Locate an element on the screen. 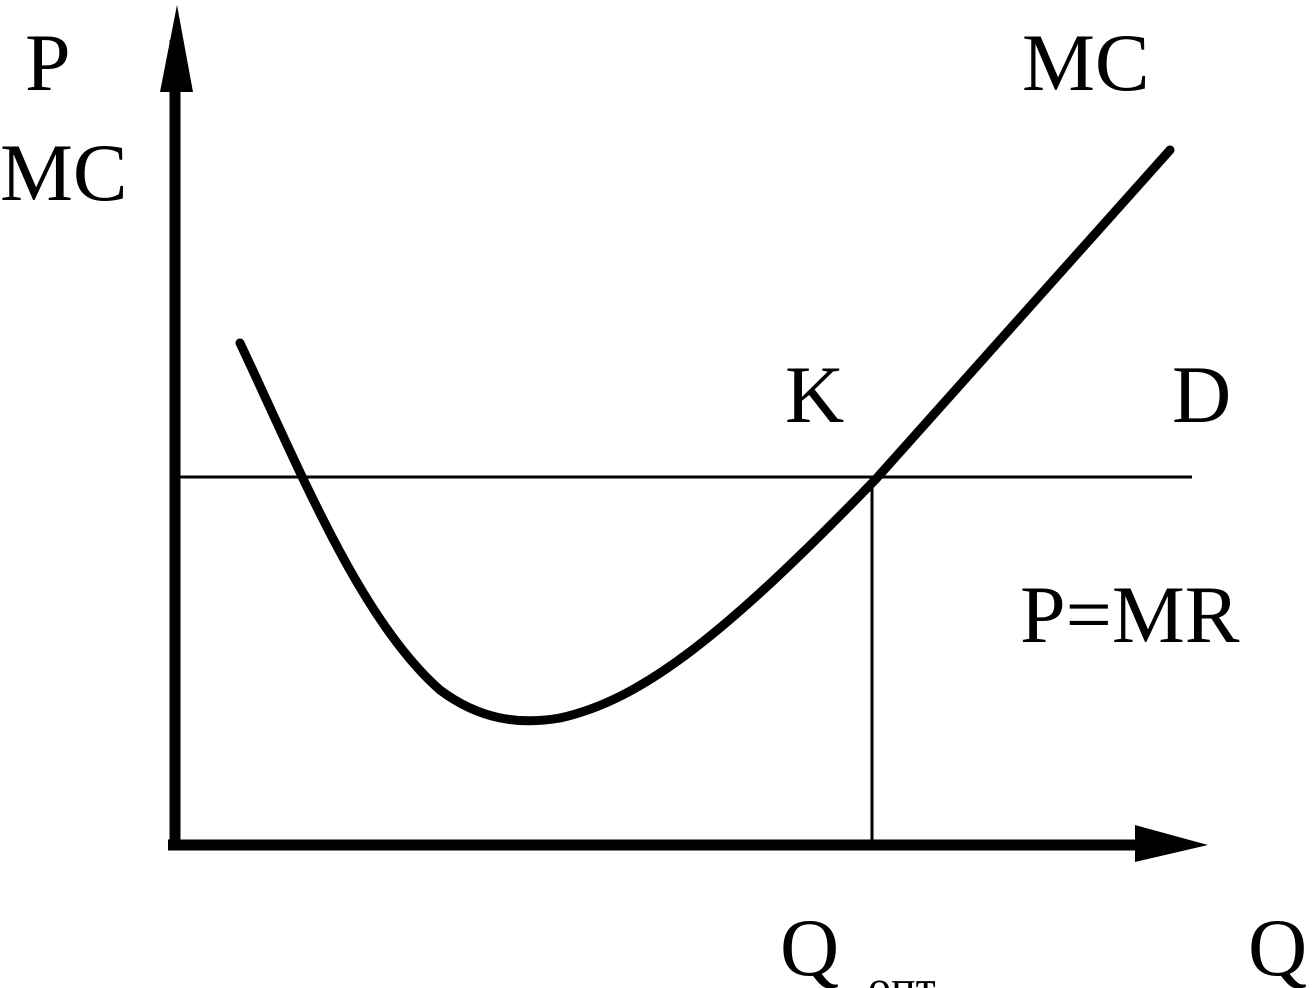 The height and width of the screenshot is (988, 1312). curve-label: MC is located at coordinates (1086, 62).